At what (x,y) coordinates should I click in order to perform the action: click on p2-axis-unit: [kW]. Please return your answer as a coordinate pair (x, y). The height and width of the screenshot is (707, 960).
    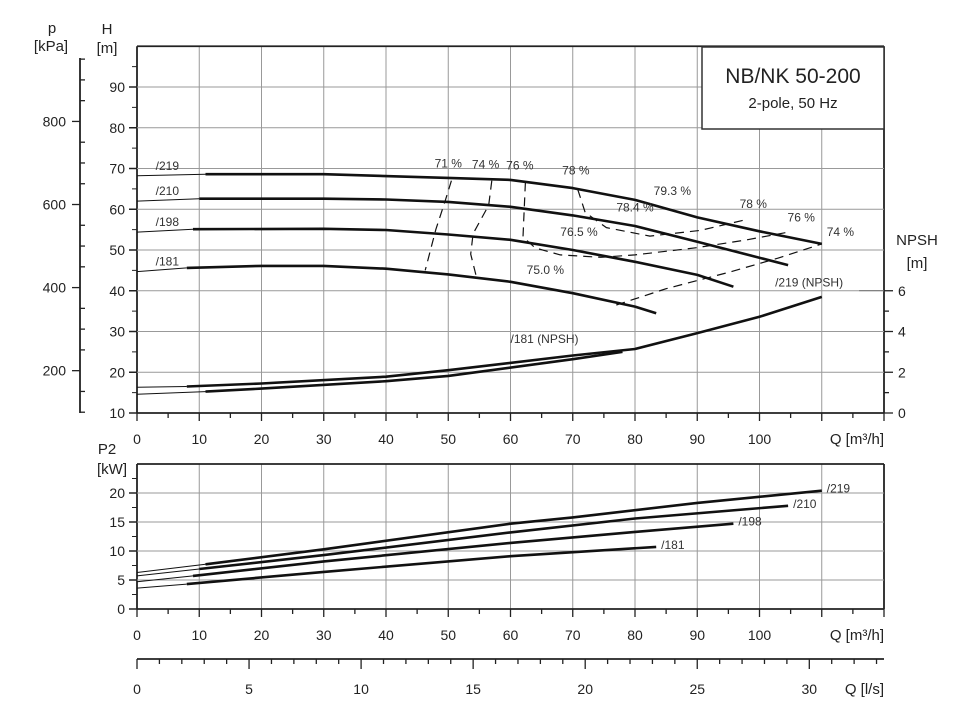
    Looking at the image, I should click on (112, 469).